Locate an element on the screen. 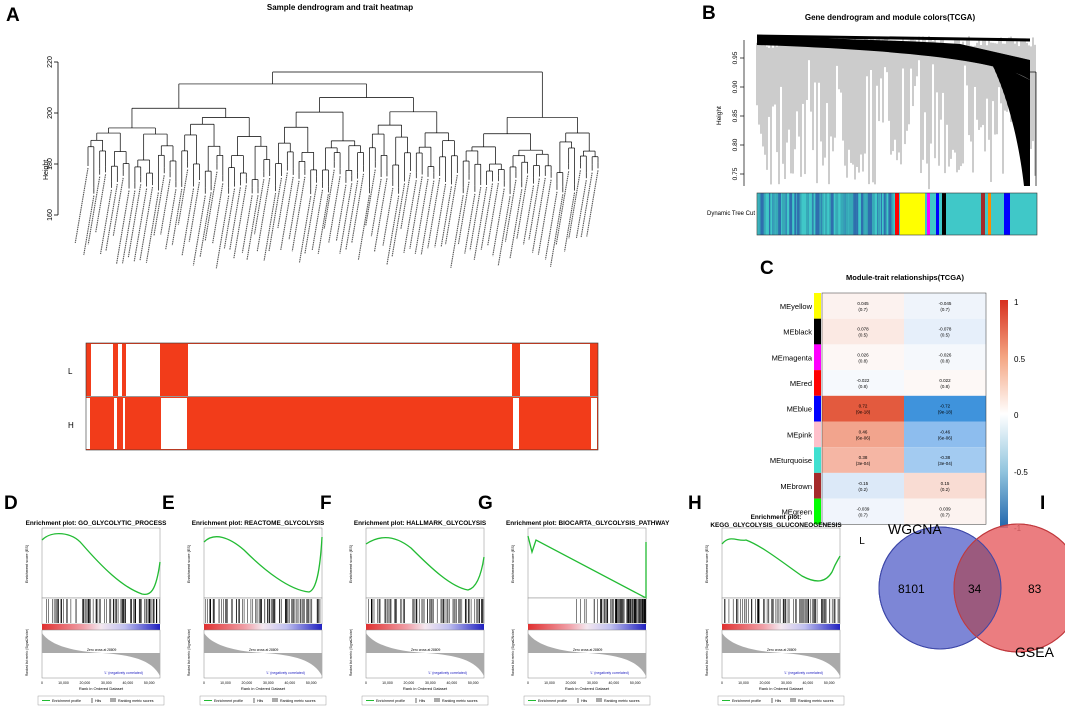 This screenshot has height=710, width=1065. cell-correlation: -0.026 is located at coordinates (945, 354).